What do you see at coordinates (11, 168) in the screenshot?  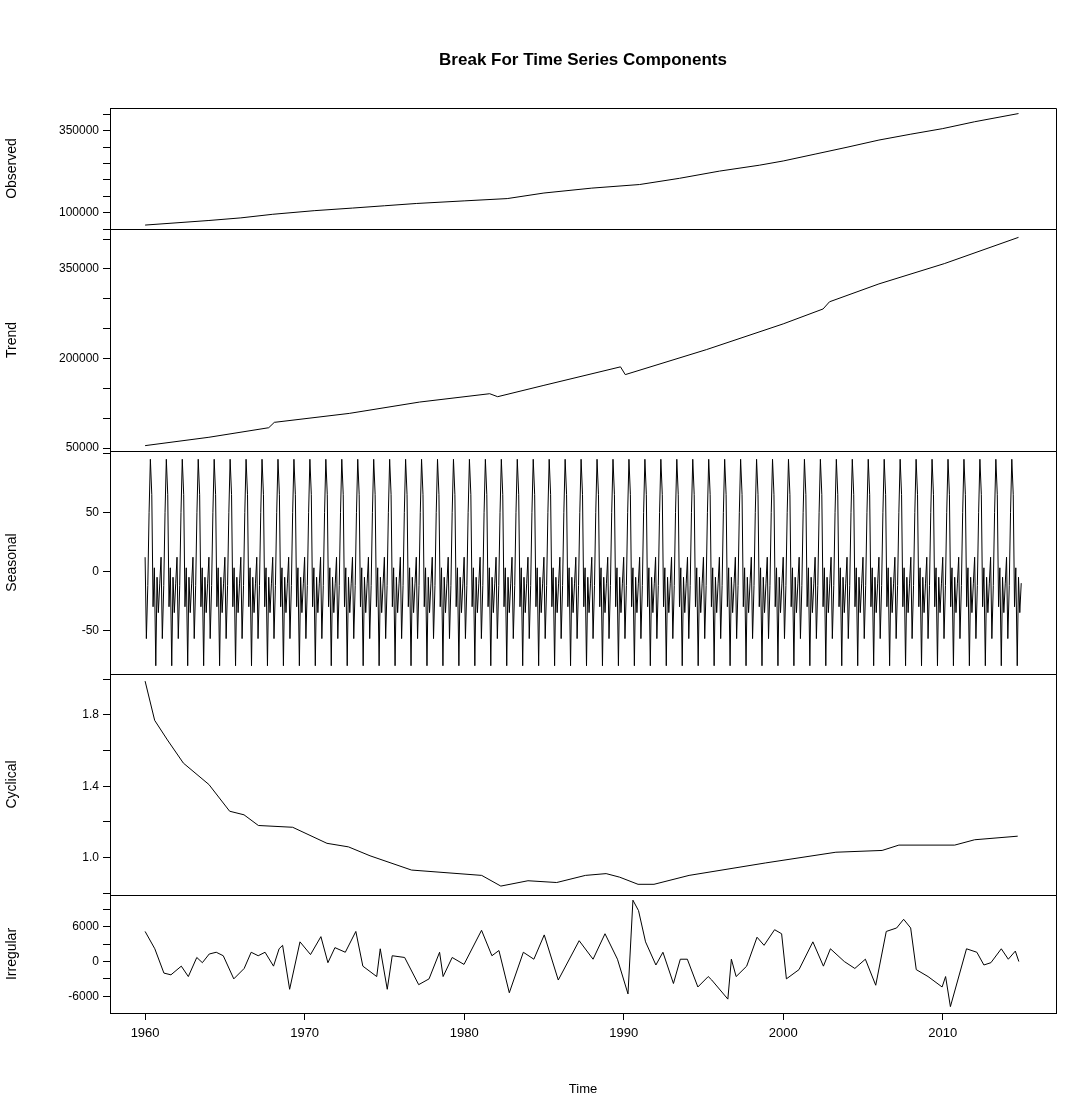 I see `y-axis-title: Observed` at bounding box center [11, 168].